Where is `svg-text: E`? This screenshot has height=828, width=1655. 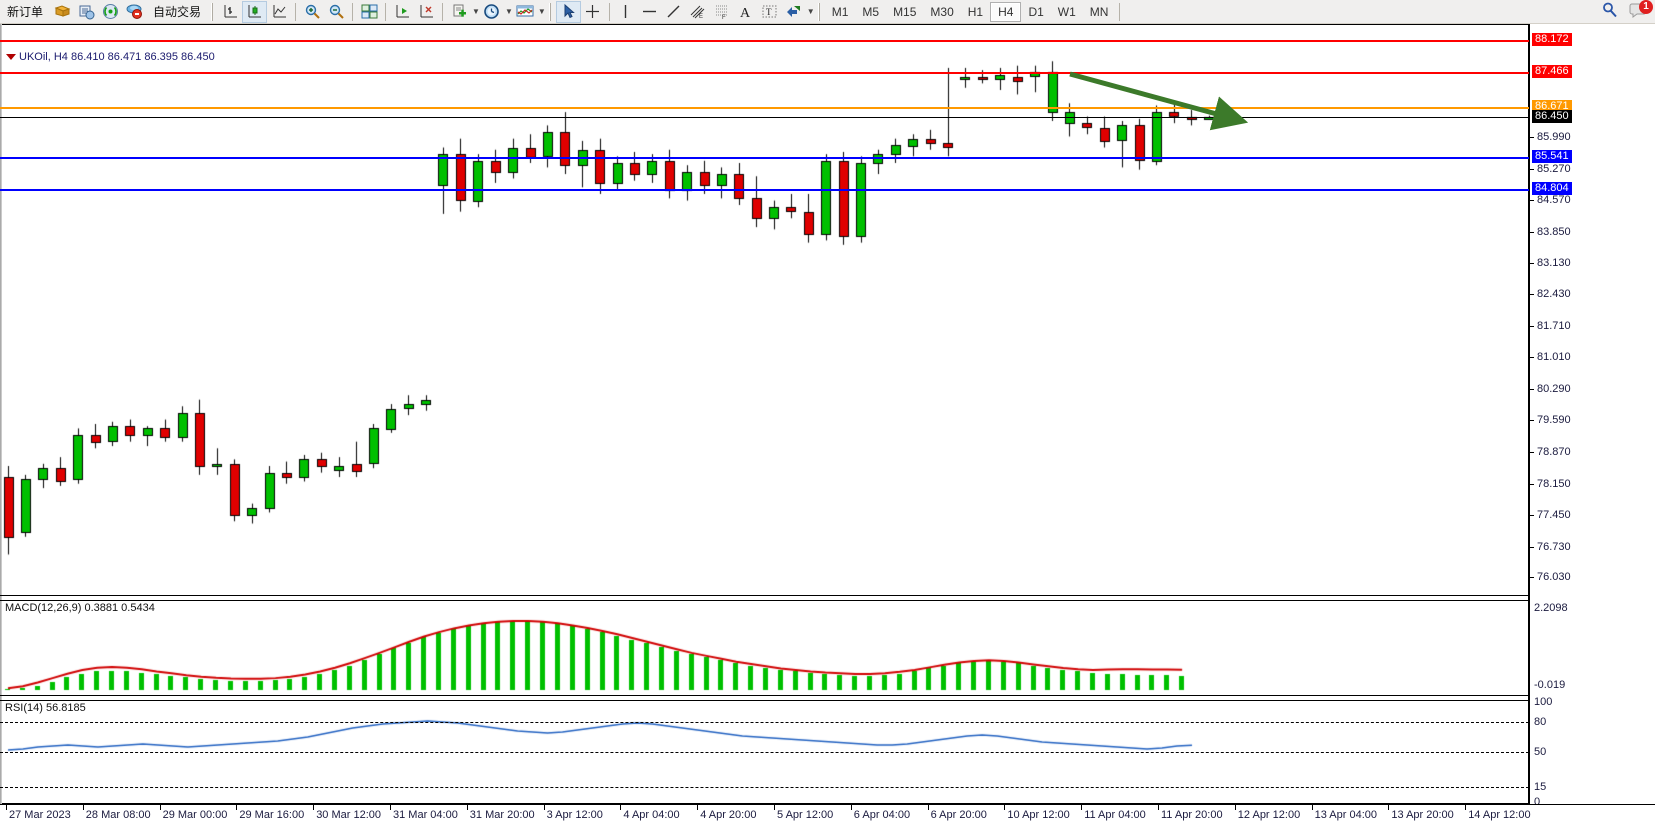
svg-text: E is located at coordinates (701, 17).